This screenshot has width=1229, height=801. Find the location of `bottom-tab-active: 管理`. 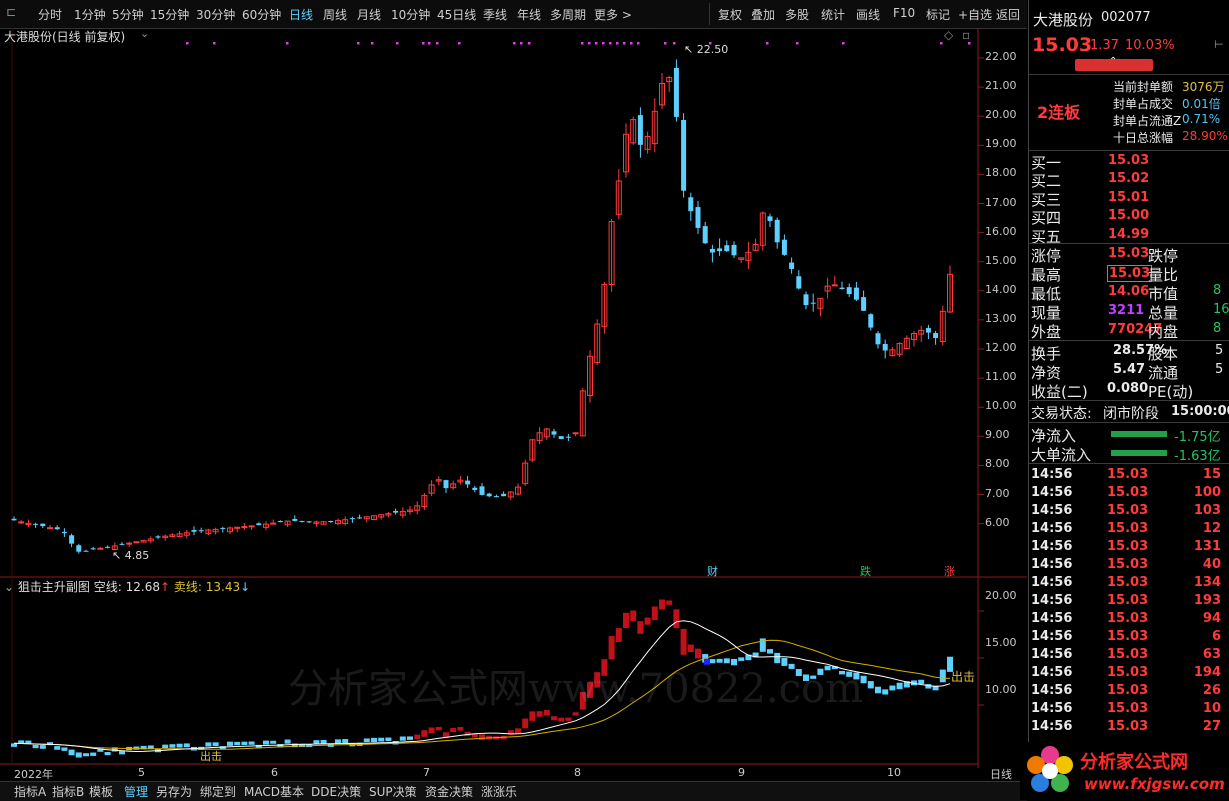

bottom-tab-active: 管理 is located at coordinates (136, 792).